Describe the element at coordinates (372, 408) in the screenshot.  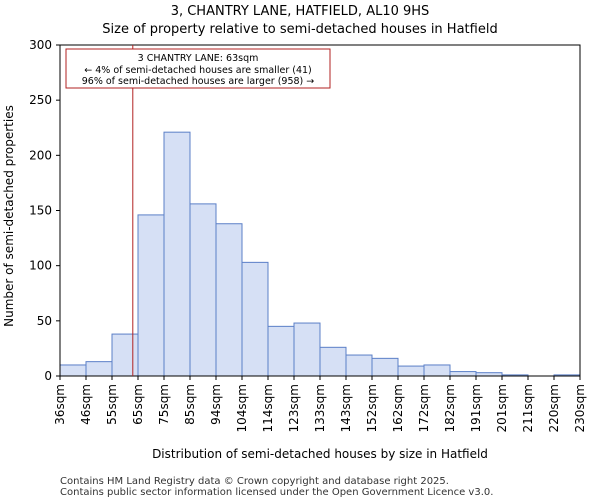
I see `x-tick-label: 152sqm` at that location.